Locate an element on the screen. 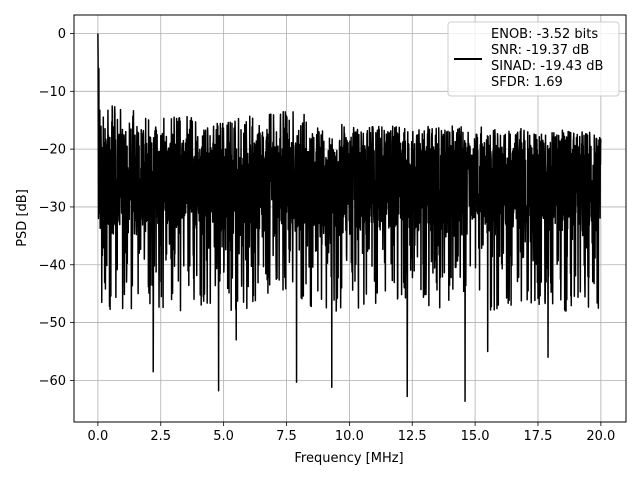  x-axis-ticks: 0.0 2.5 5.0 7.5 10.0 12.5 15.0 17.5 20.0 is located at coordinates (351, 433).